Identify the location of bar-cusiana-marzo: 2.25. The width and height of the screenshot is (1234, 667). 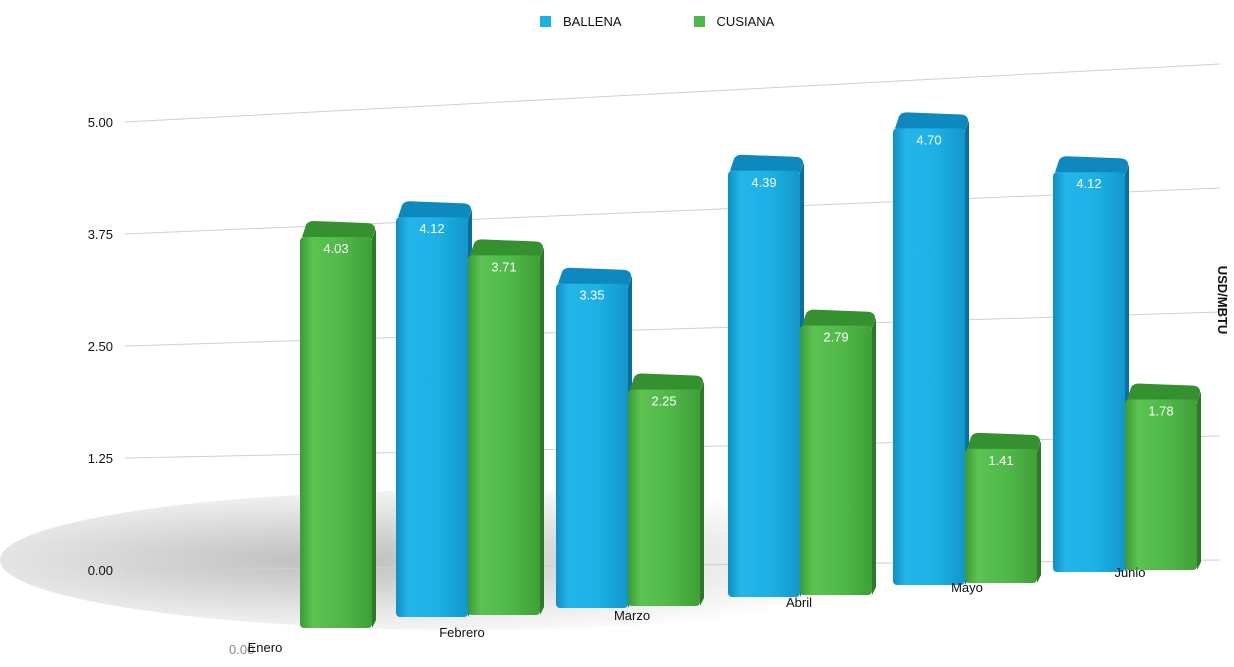
(666, 490).